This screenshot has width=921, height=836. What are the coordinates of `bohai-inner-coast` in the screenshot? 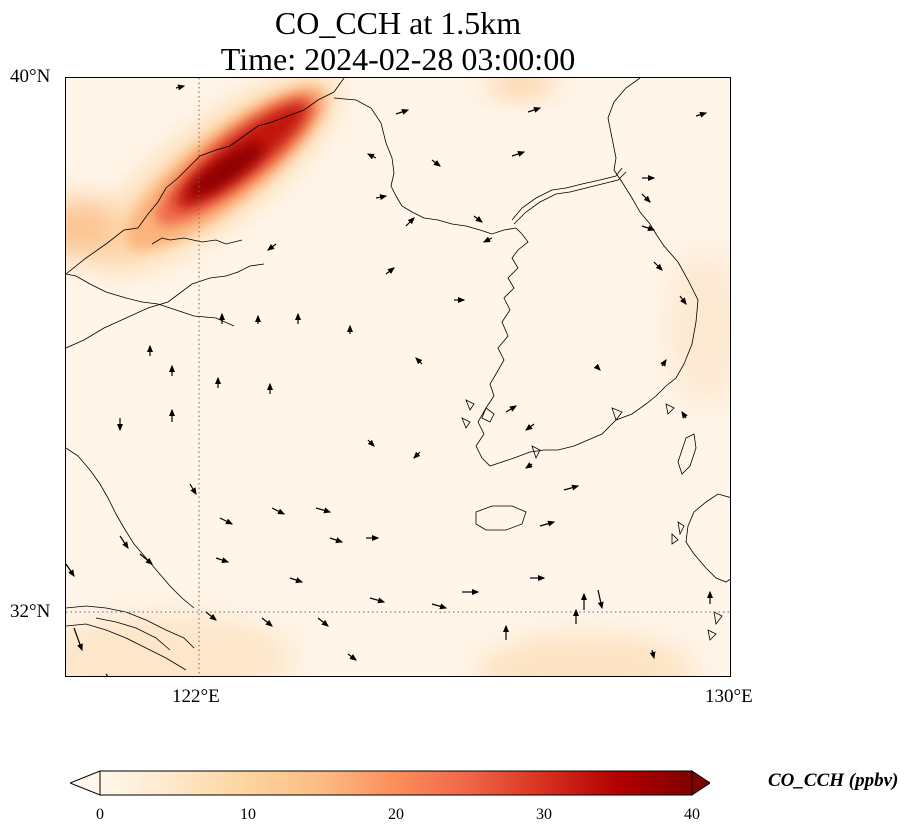 It's located at (197, 241).